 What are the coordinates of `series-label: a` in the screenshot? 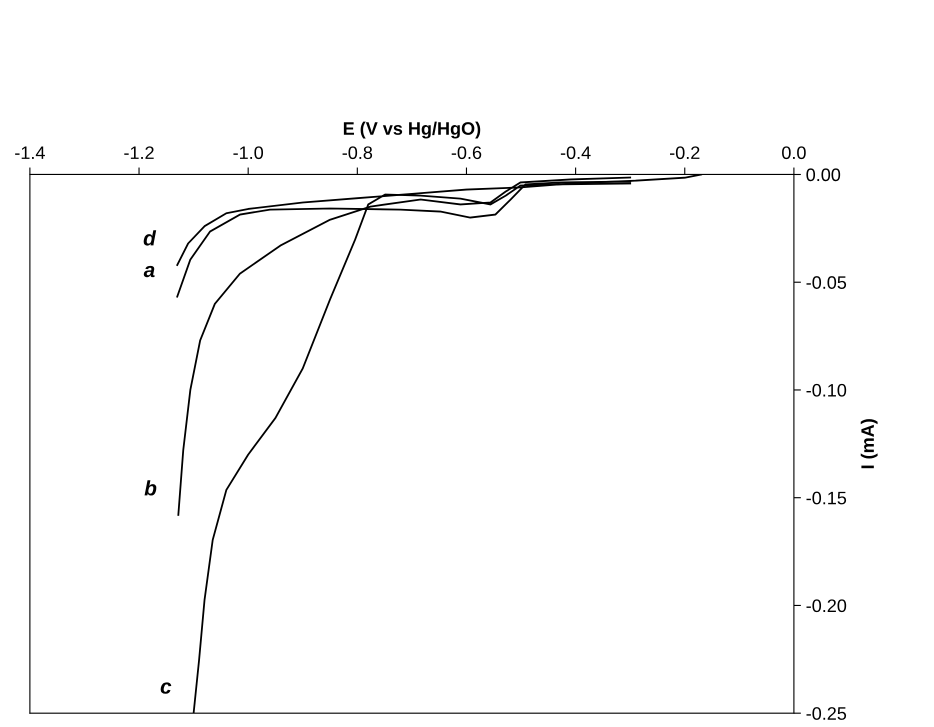 It's located at (149, 272).